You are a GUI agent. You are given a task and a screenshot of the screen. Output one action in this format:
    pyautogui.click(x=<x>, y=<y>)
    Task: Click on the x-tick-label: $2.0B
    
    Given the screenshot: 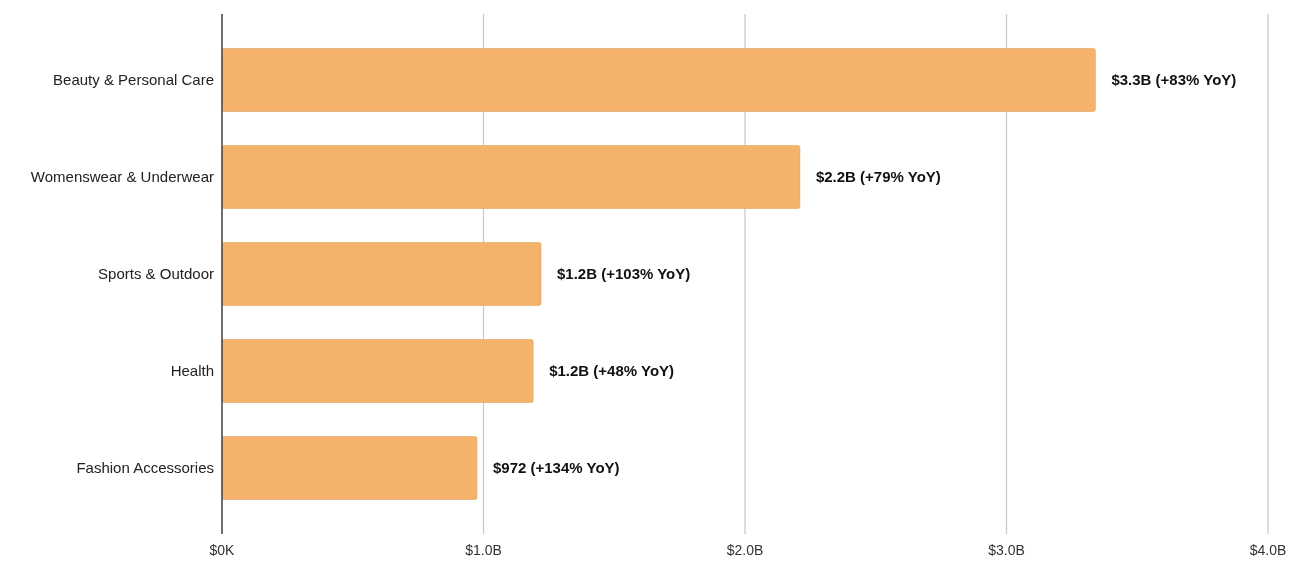 What is the action you would take?
    pyautogui.click(x=745, y=550)
    